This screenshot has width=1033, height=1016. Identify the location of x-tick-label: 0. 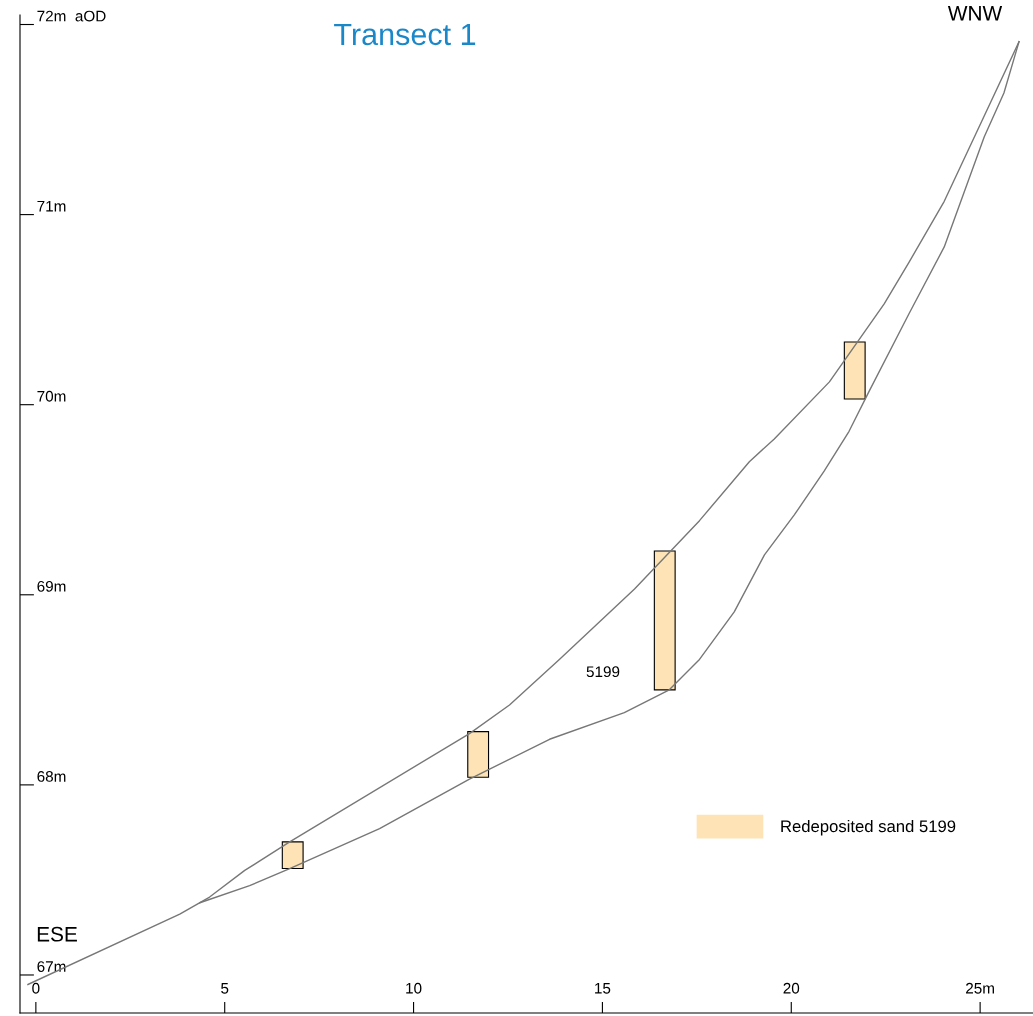
(36, 988).